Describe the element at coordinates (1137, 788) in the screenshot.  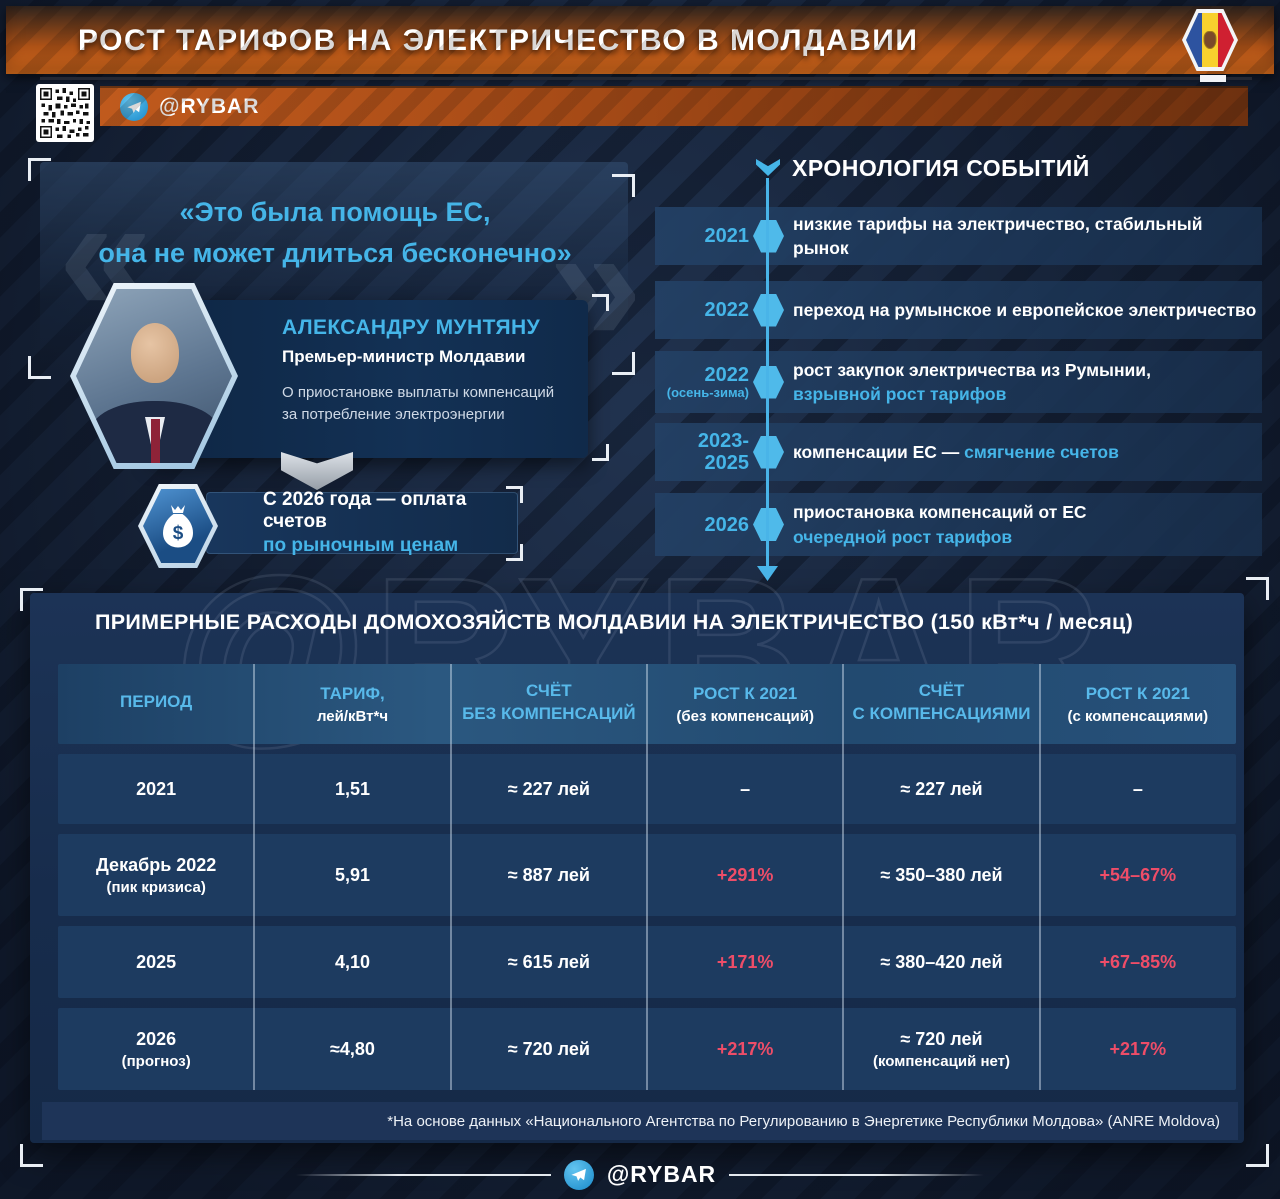
I see `growth-comp-cell: –` at that location.